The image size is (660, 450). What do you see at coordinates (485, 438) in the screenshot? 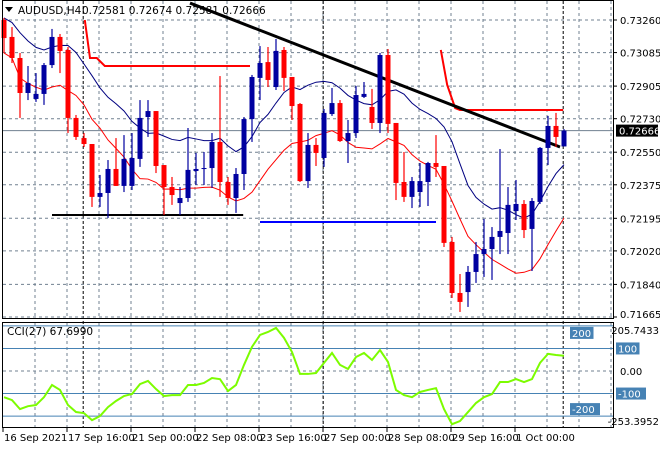
I see `time-tick-label: 29 Sep 16:00` at bounding box center [485, 438].